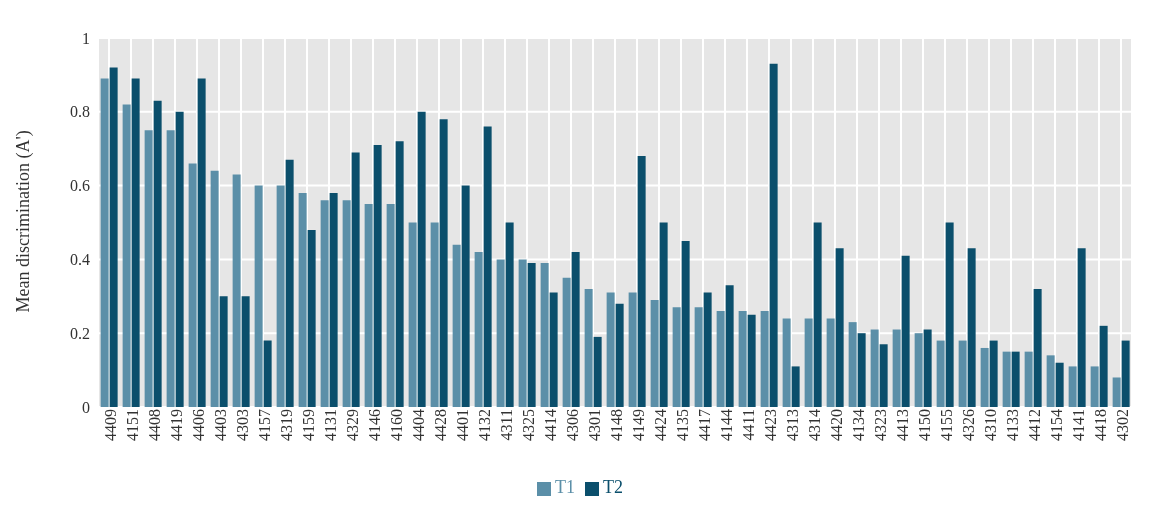  What do you see at coordinates (80, 186) in the screenshot?
I see `y-tick-label: 0.6` at bounding box center [80, 186].